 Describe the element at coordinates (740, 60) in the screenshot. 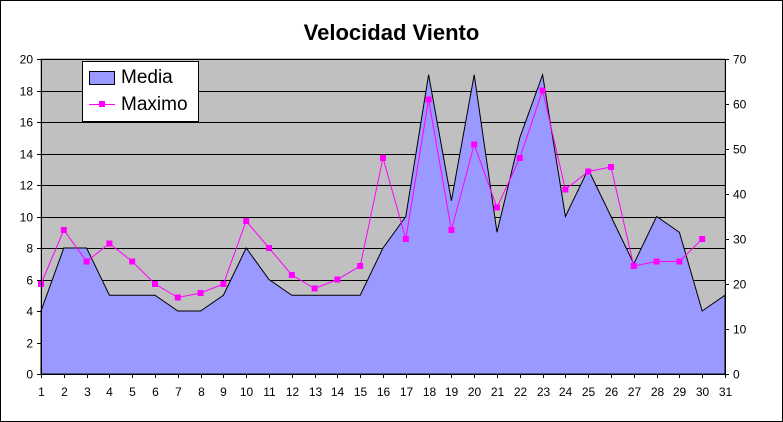

I see `right-tick-label: 70` at that location.